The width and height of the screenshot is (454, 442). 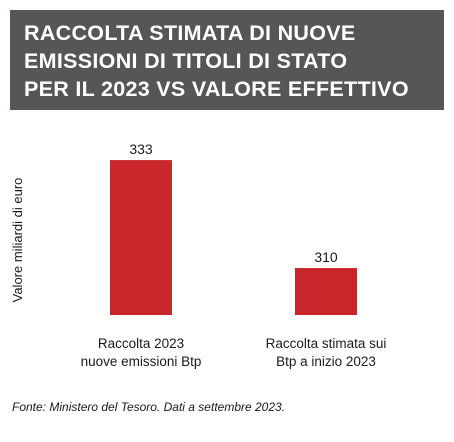 What do you see at coordinates (216, 89) in the screenshot?
I see `chart-title-line-3: PER IL 2023 VS VALORE EFFETTIVO` at bounding box center [216, 89].